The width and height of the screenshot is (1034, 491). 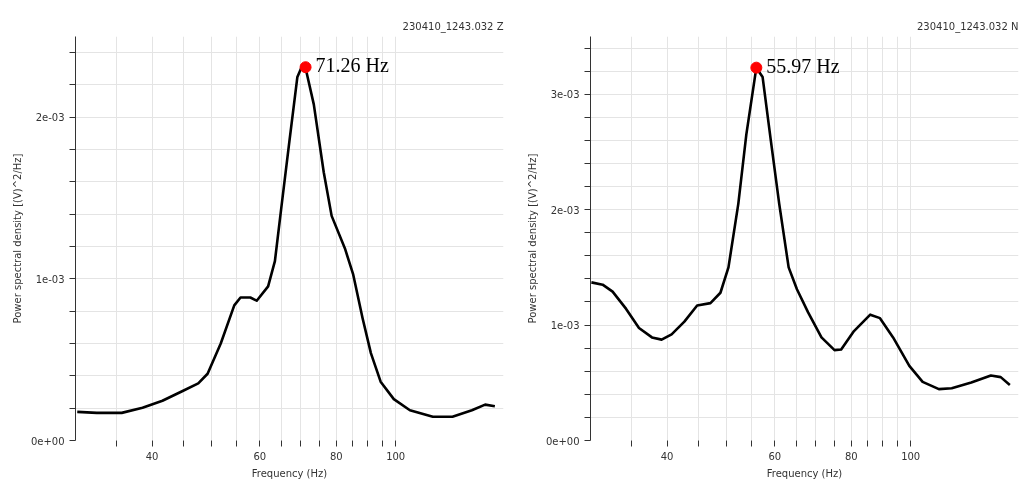 I want to click on chart-title: 230410_1243.032 N, so click(x=967, y=26).